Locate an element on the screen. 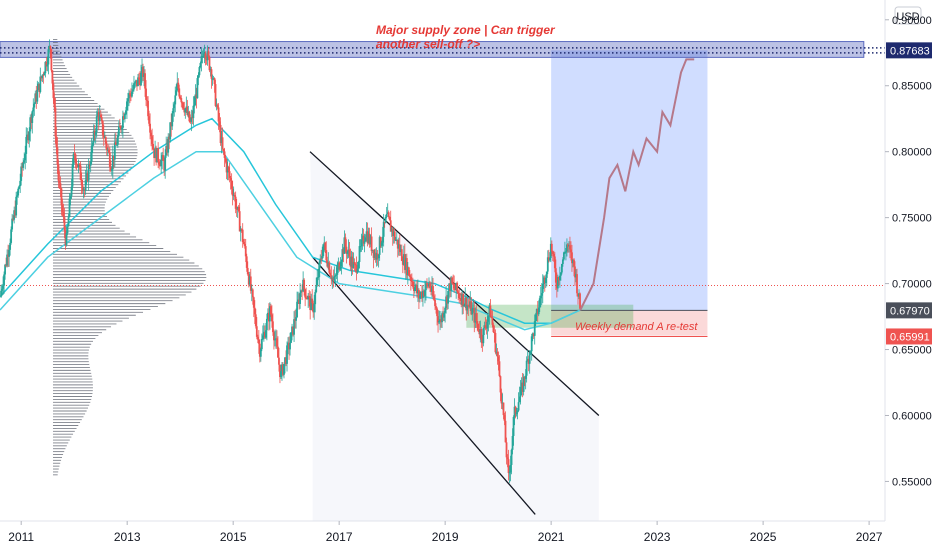  currency-unit-button: USD is located at coordinates (908, 15).